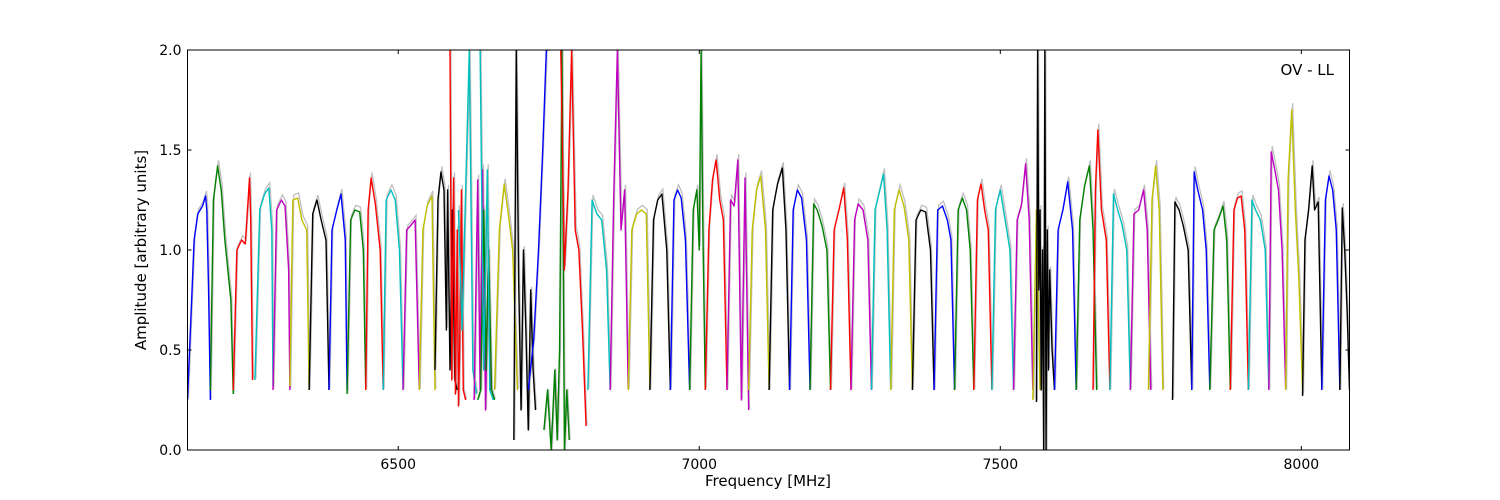  What do you see at coordinates (398, 465) in the screenshot?
I see `x-tick-label: 6500` at bounding box center [398, 465].